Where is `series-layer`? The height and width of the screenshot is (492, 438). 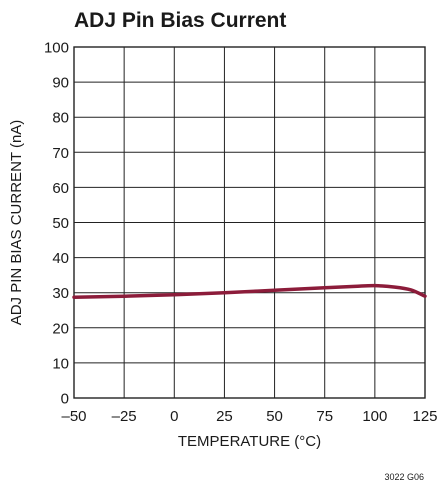 series-layer is located at coordinates (249, 291).